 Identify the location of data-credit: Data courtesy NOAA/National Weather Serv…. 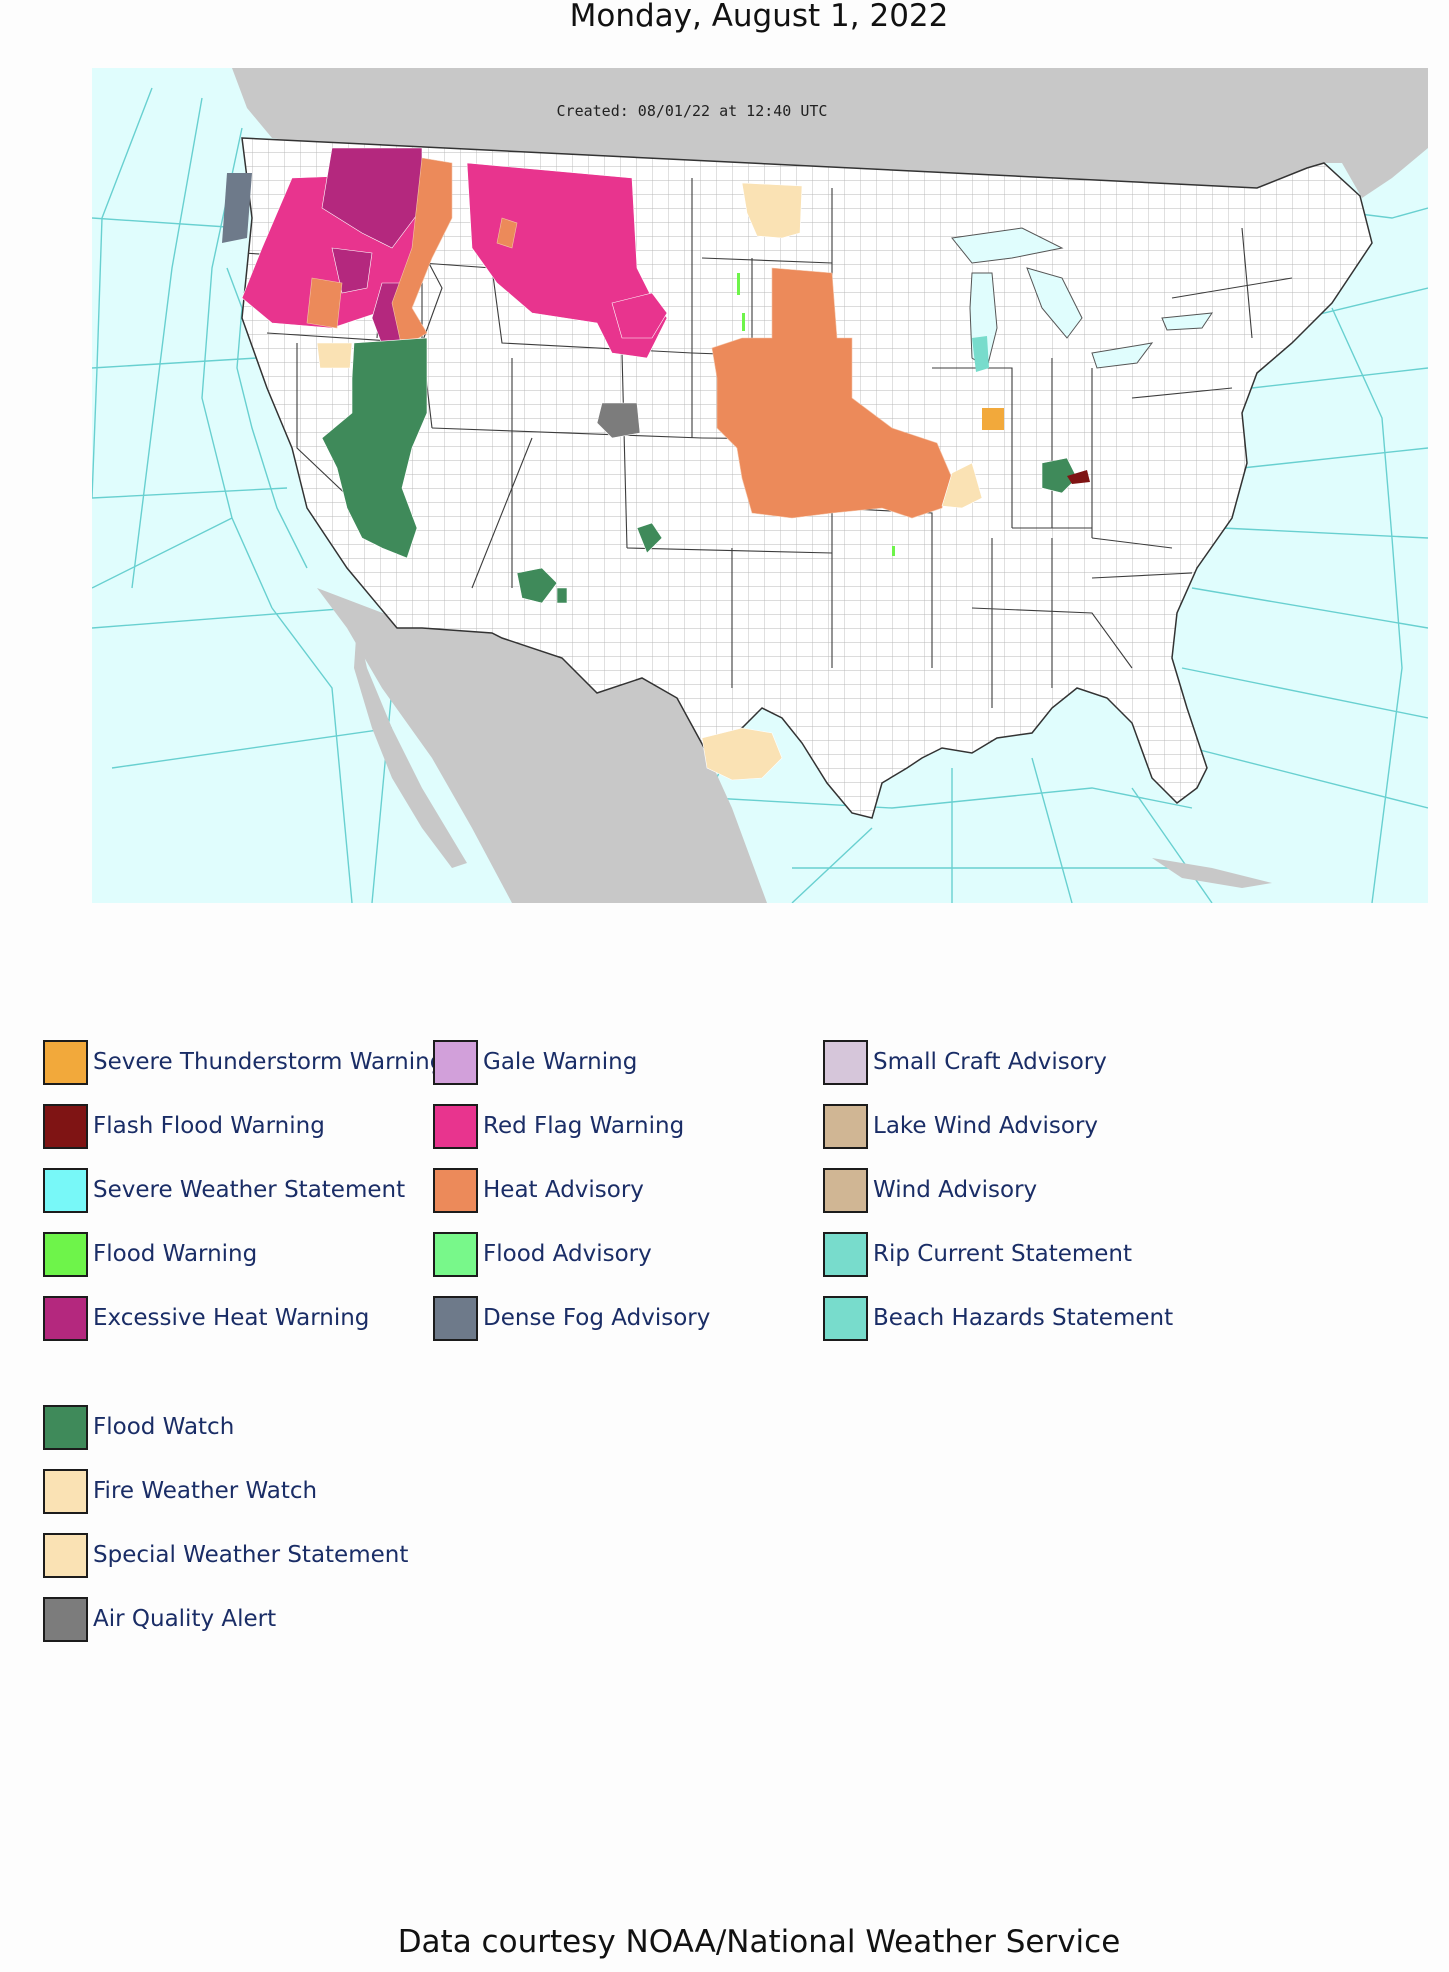
(759, 1942).